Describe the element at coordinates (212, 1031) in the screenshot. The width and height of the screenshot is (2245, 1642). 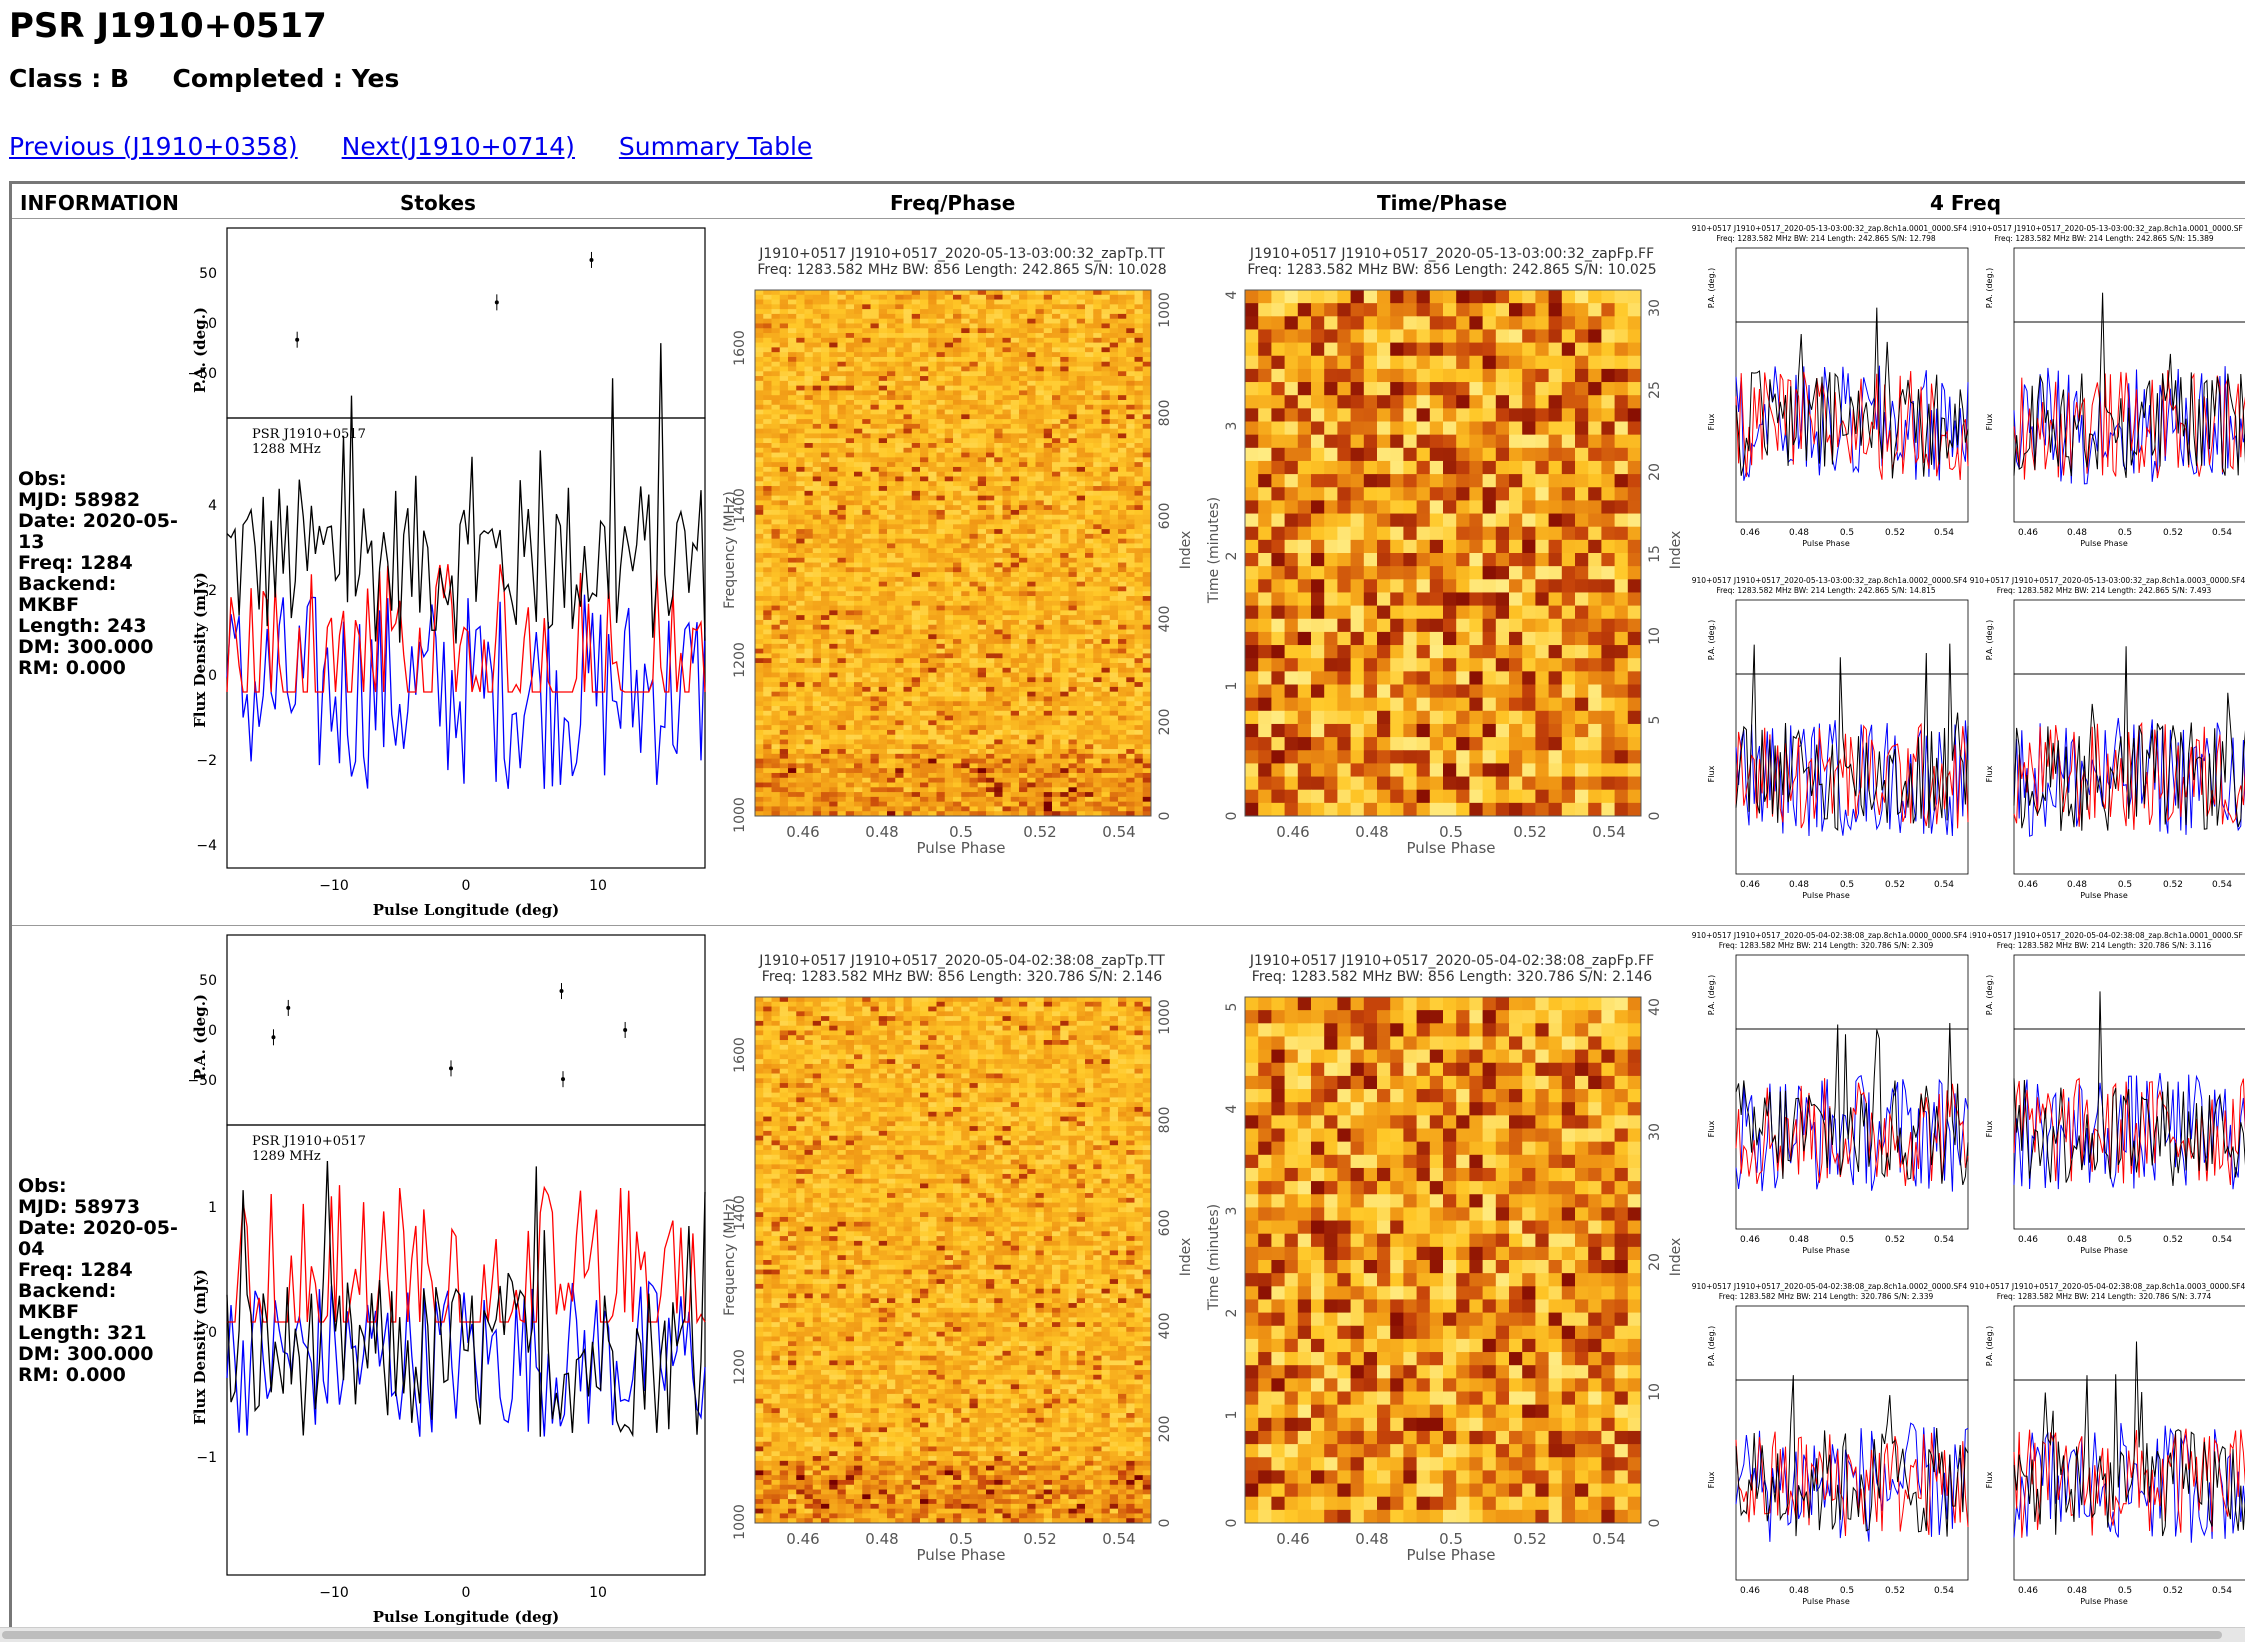
I see `pa-tick: 0` at that location.